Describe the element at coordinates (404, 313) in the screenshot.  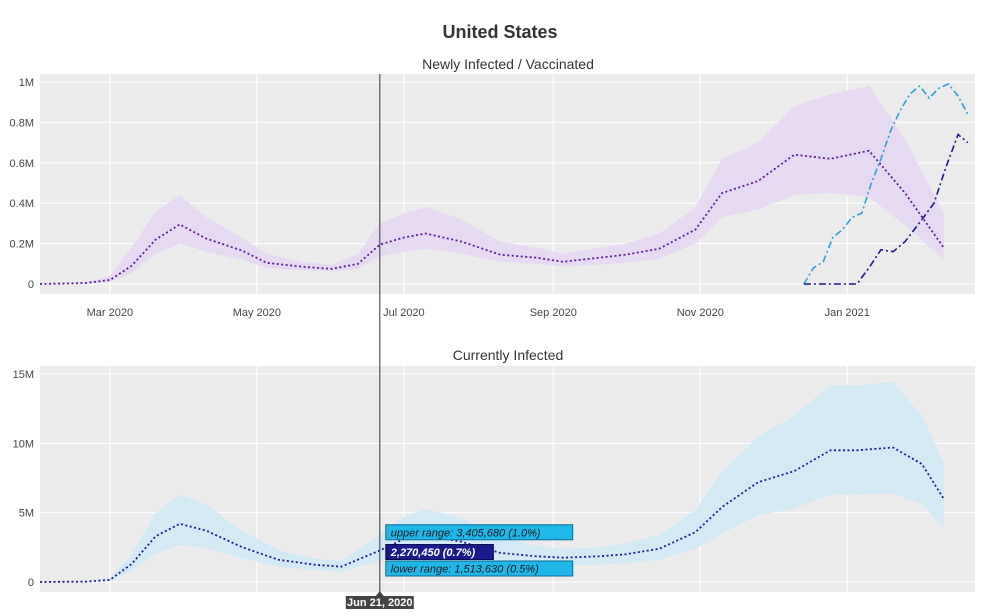
I see `x-tick-label: Jul 2020` at that location.